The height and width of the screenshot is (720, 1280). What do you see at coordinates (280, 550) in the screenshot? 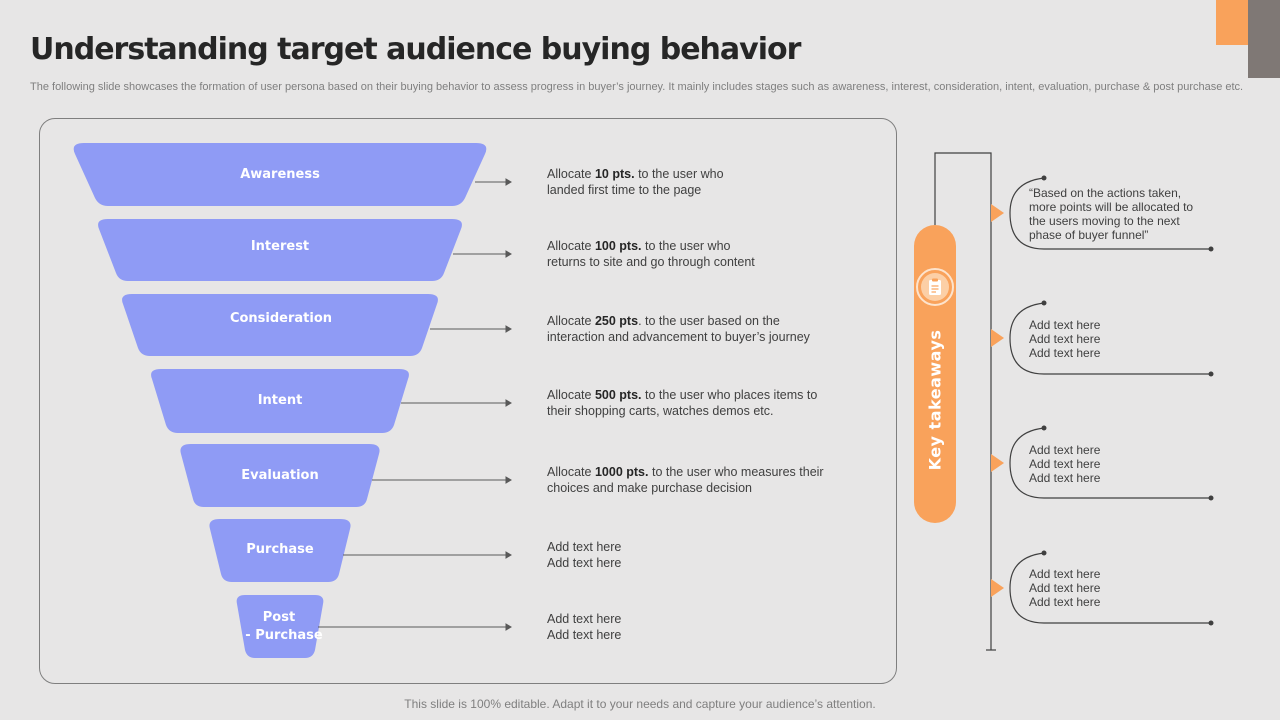
I see `funnel-stage-purchase` at bounding box center [280, 550].